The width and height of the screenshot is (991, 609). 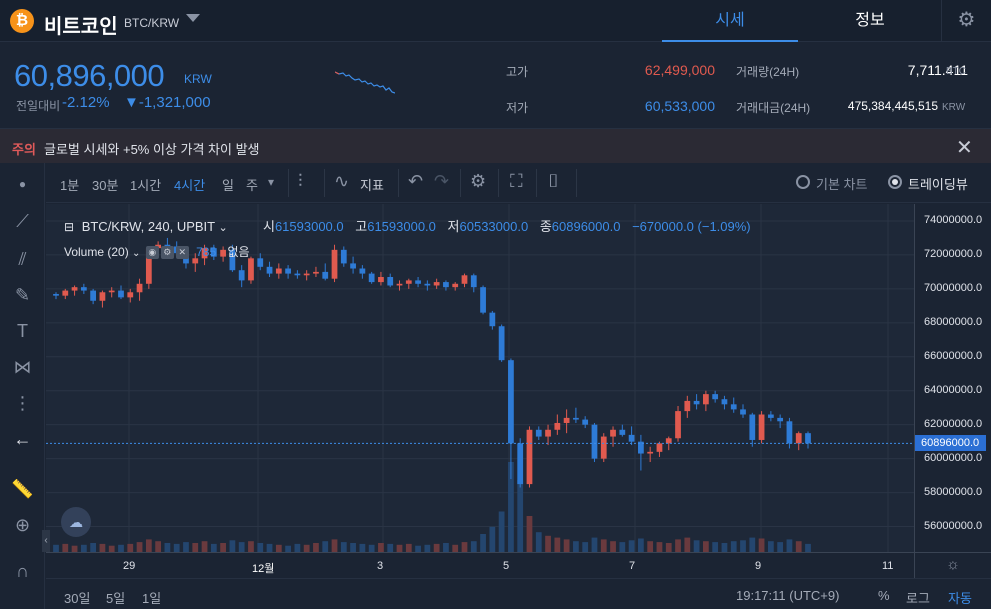 I want to click on range-1d: 1일, so click(x=152, y=598).